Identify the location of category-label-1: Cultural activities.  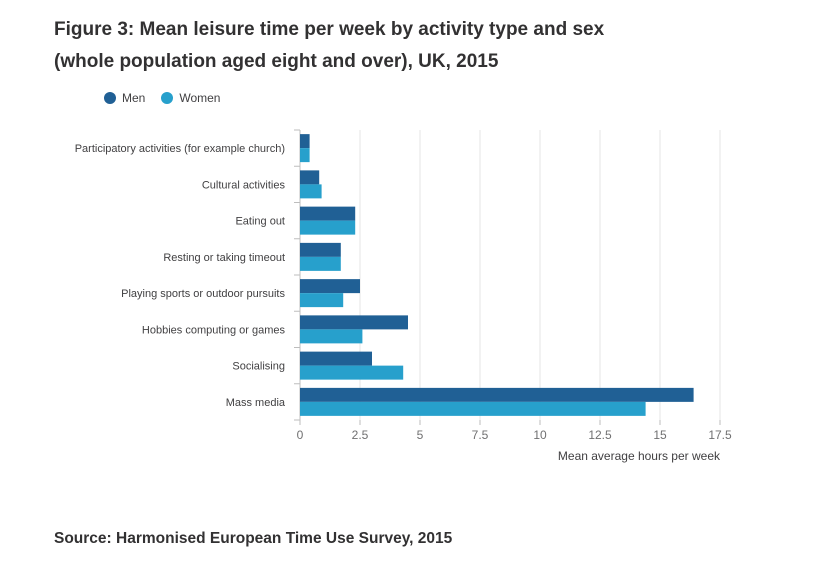
(244, 185).